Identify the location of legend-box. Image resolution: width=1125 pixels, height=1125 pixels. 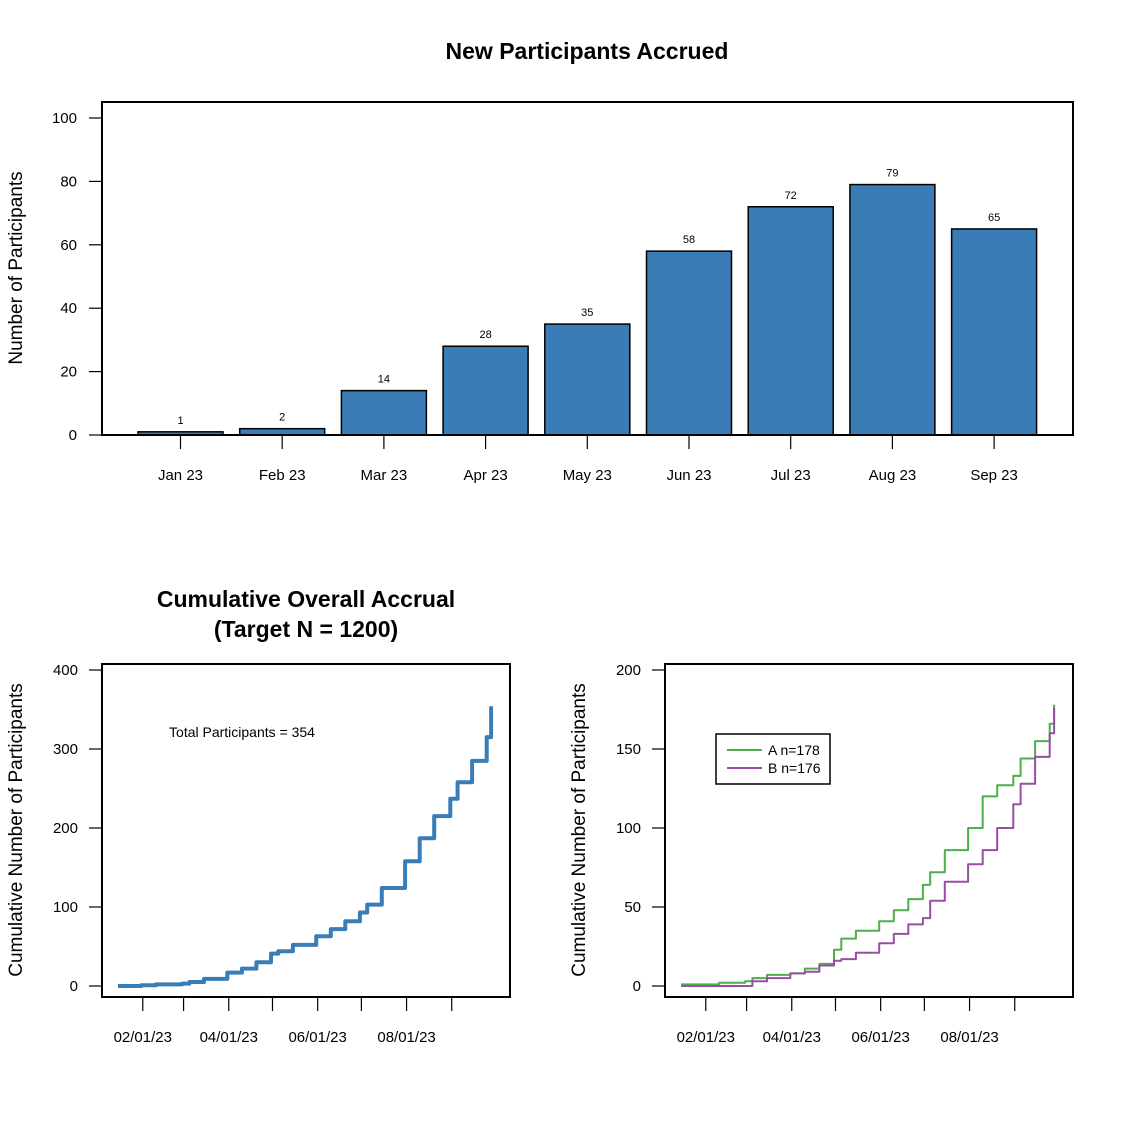
(773, 759).